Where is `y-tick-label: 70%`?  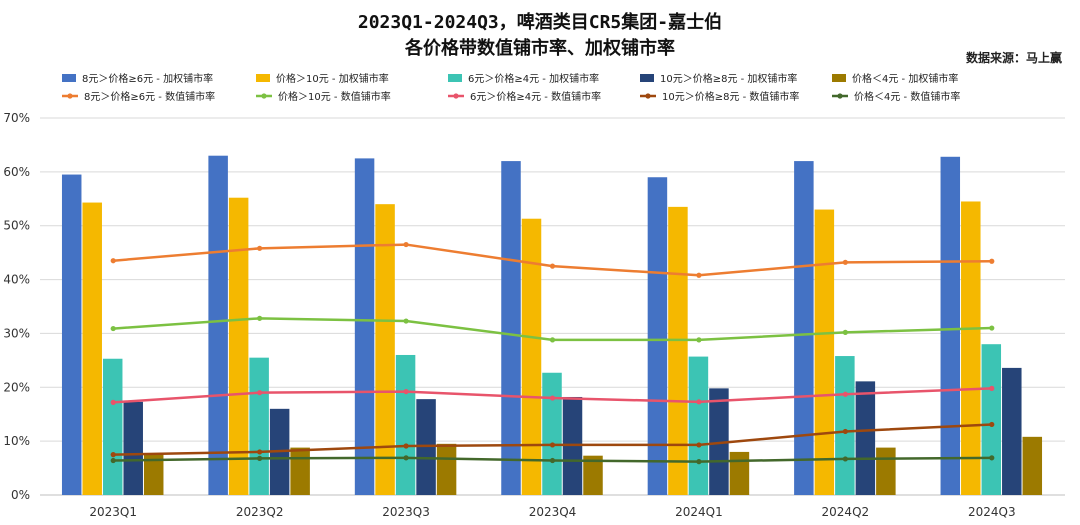
y-tick-label: 70% is located at coordinates (16, 118).